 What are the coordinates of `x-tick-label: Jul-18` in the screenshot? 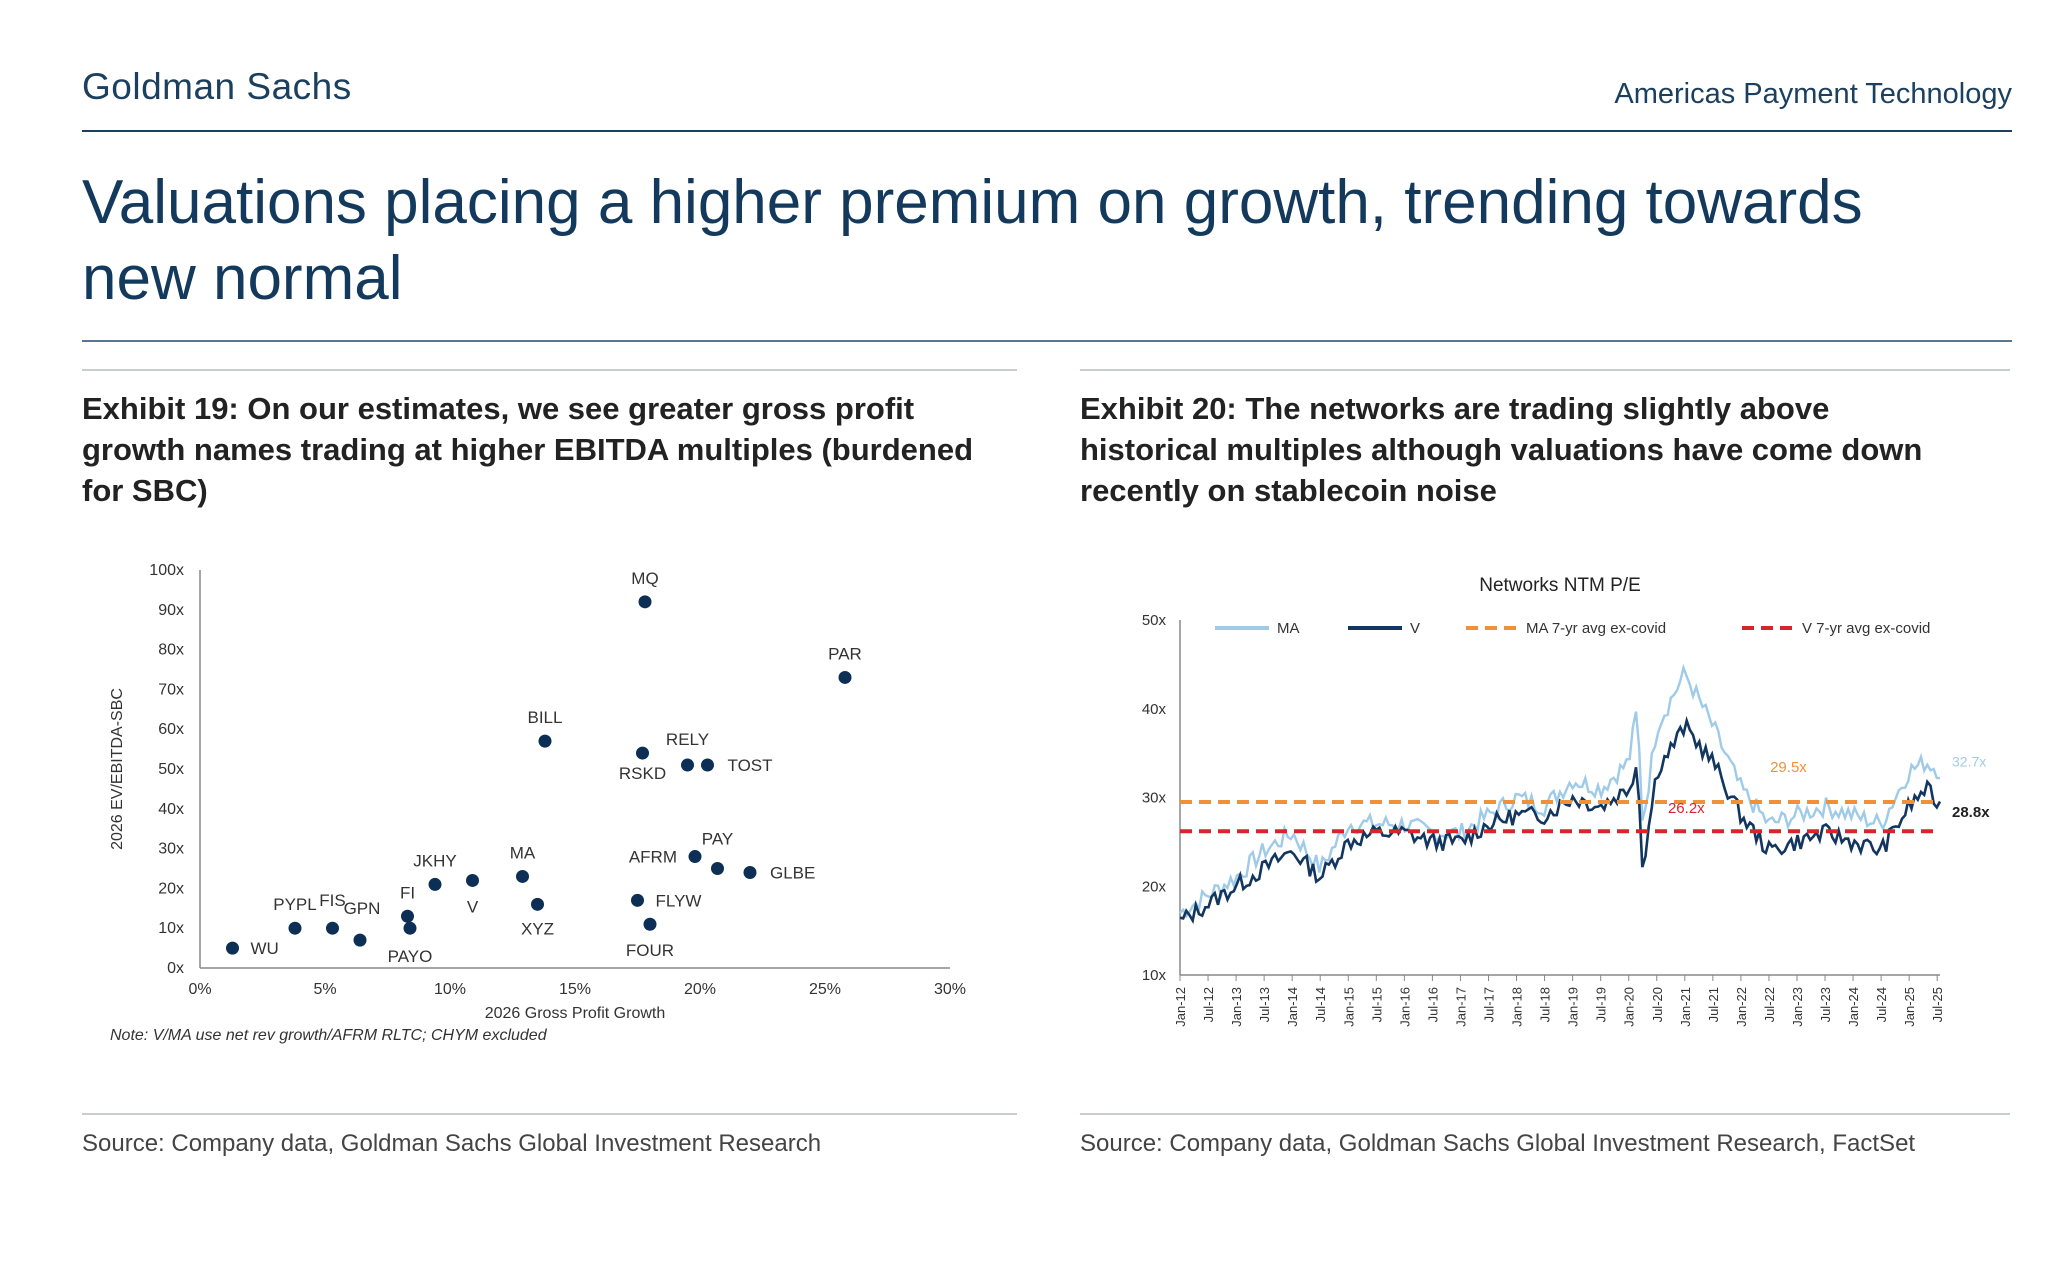 It's located at (1545, 1004).